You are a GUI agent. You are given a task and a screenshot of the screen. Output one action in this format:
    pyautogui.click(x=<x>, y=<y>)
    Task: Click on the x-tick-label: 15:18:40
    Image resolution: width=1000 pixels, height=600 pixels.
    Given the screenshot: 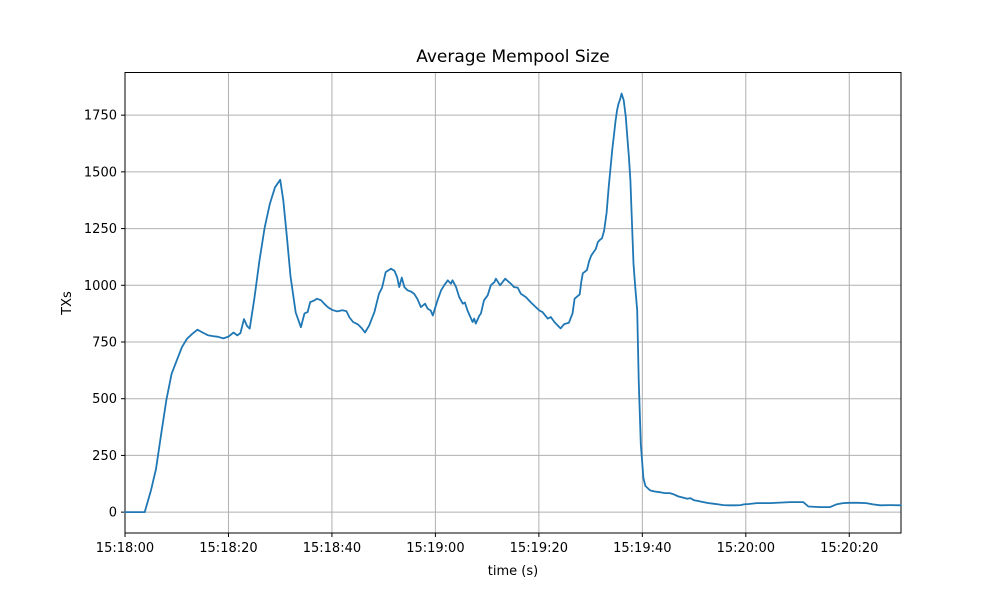 What is the action you would take?
    pyautogui.click(x=332, y=548)
    